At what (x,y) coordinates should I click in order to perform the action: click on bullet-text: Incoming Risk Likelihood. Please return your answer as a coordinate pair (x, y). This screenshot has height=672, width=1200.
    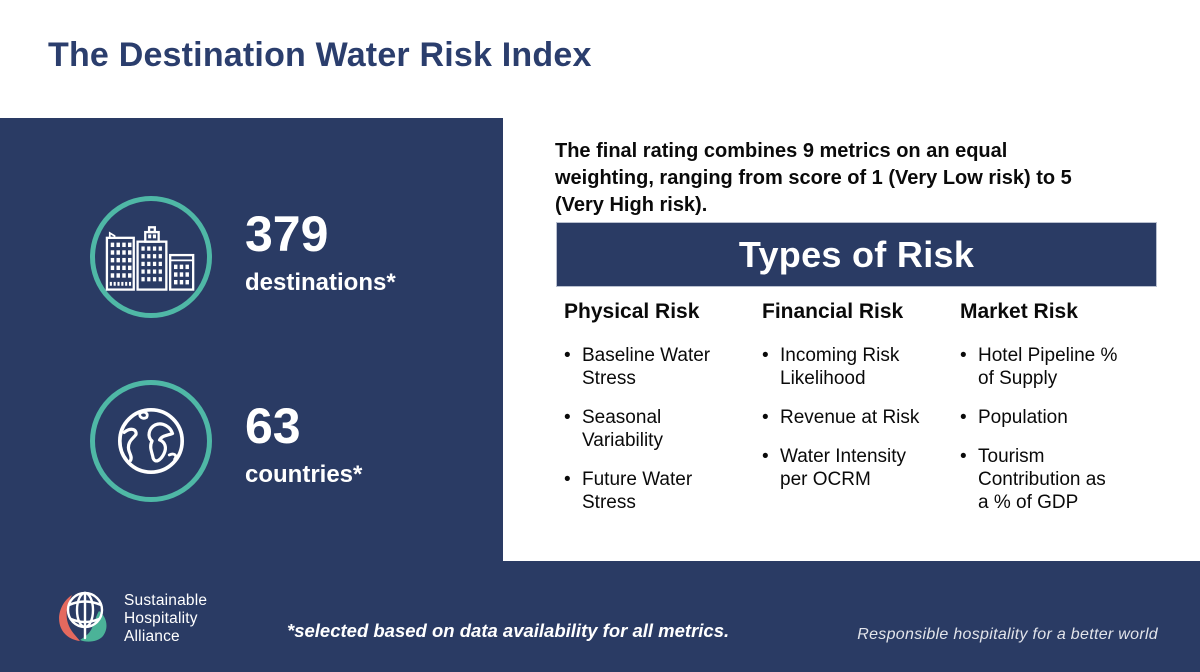
    Looking at the image, I should click on (840, 367).